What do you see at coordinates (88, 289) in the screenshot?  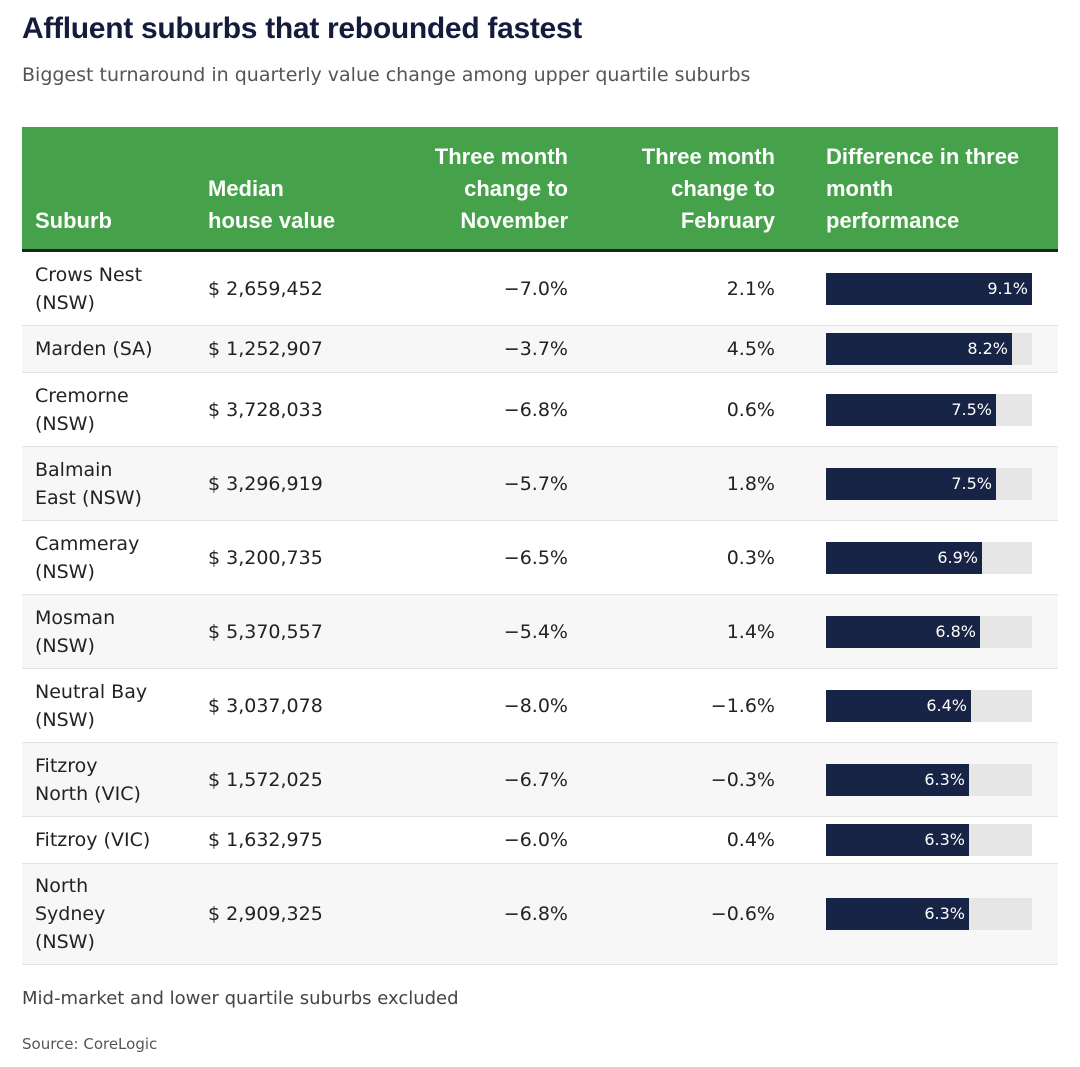 I see `cell-suburb: Crows Nest (NSW)` at bounding box center [88, 289].